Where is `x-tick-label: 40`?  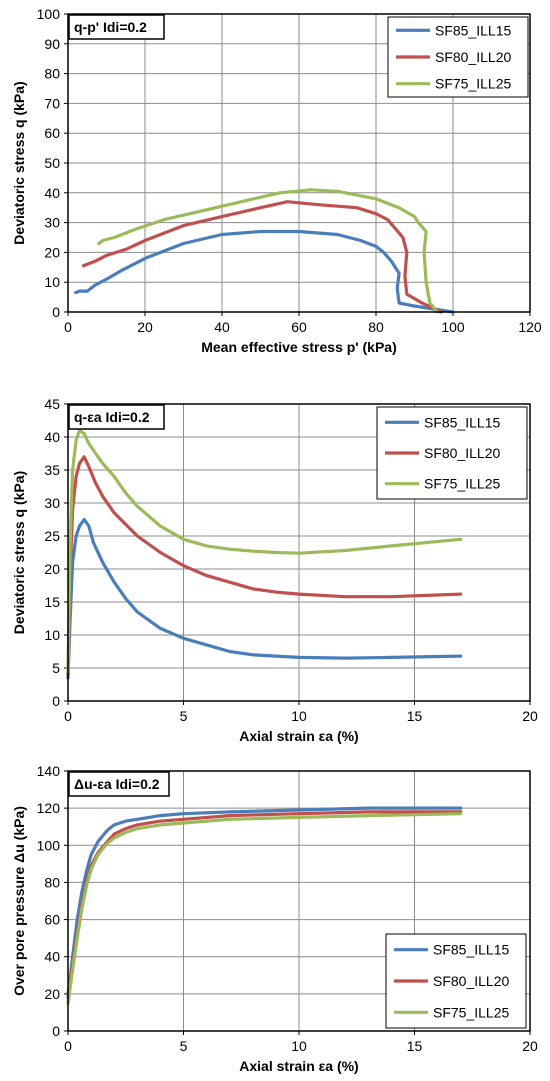
x-tick-label: 40 is located at coordinates (222, 327).